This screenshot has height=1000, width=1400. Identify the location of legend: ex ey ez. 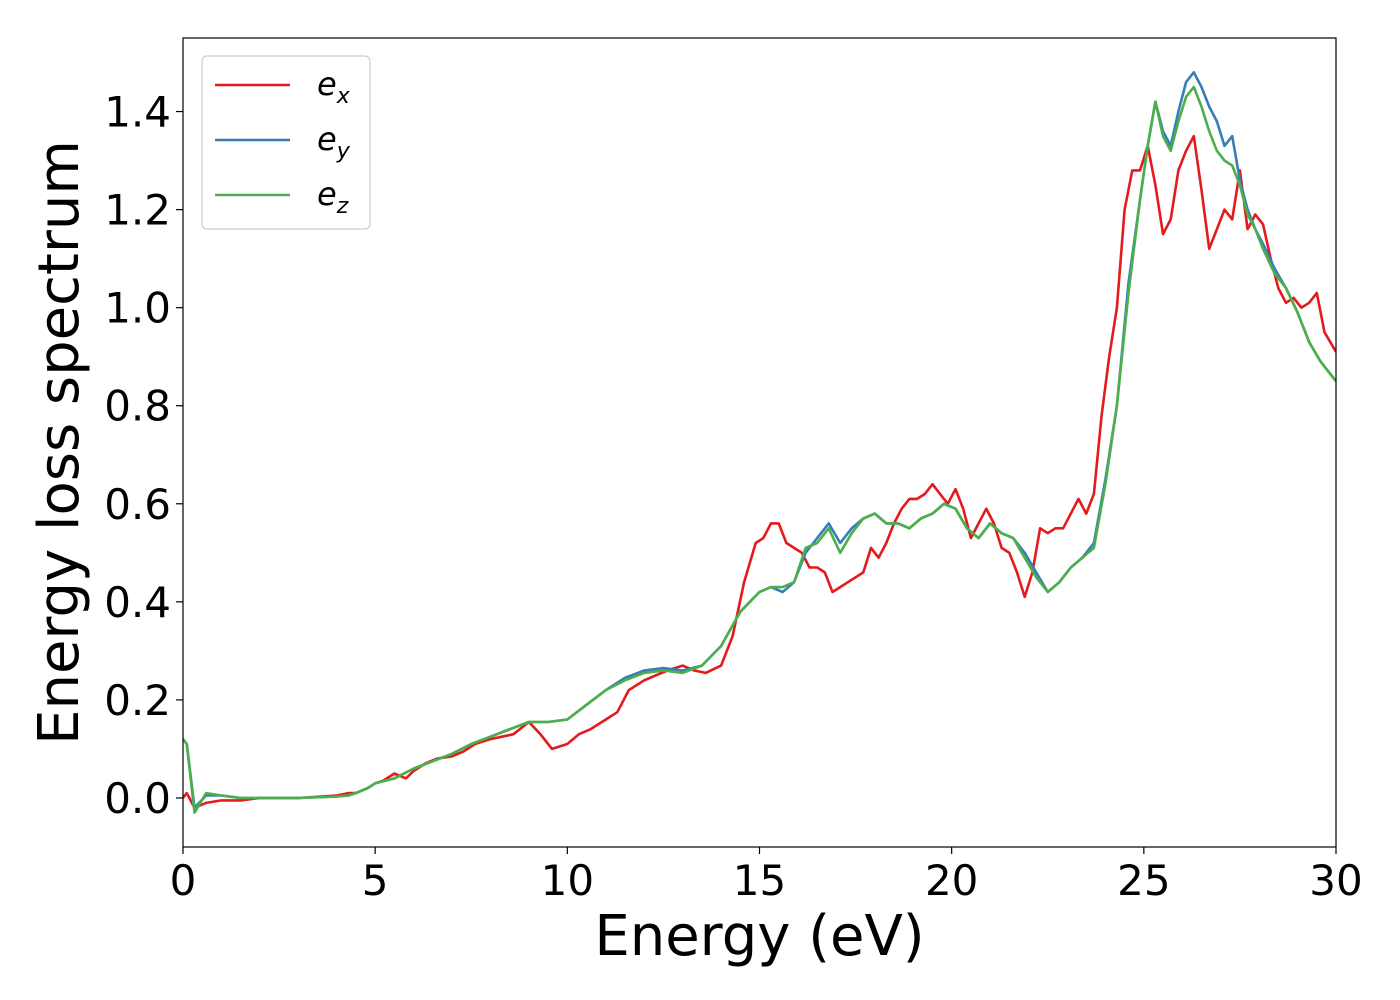
(286, 142).